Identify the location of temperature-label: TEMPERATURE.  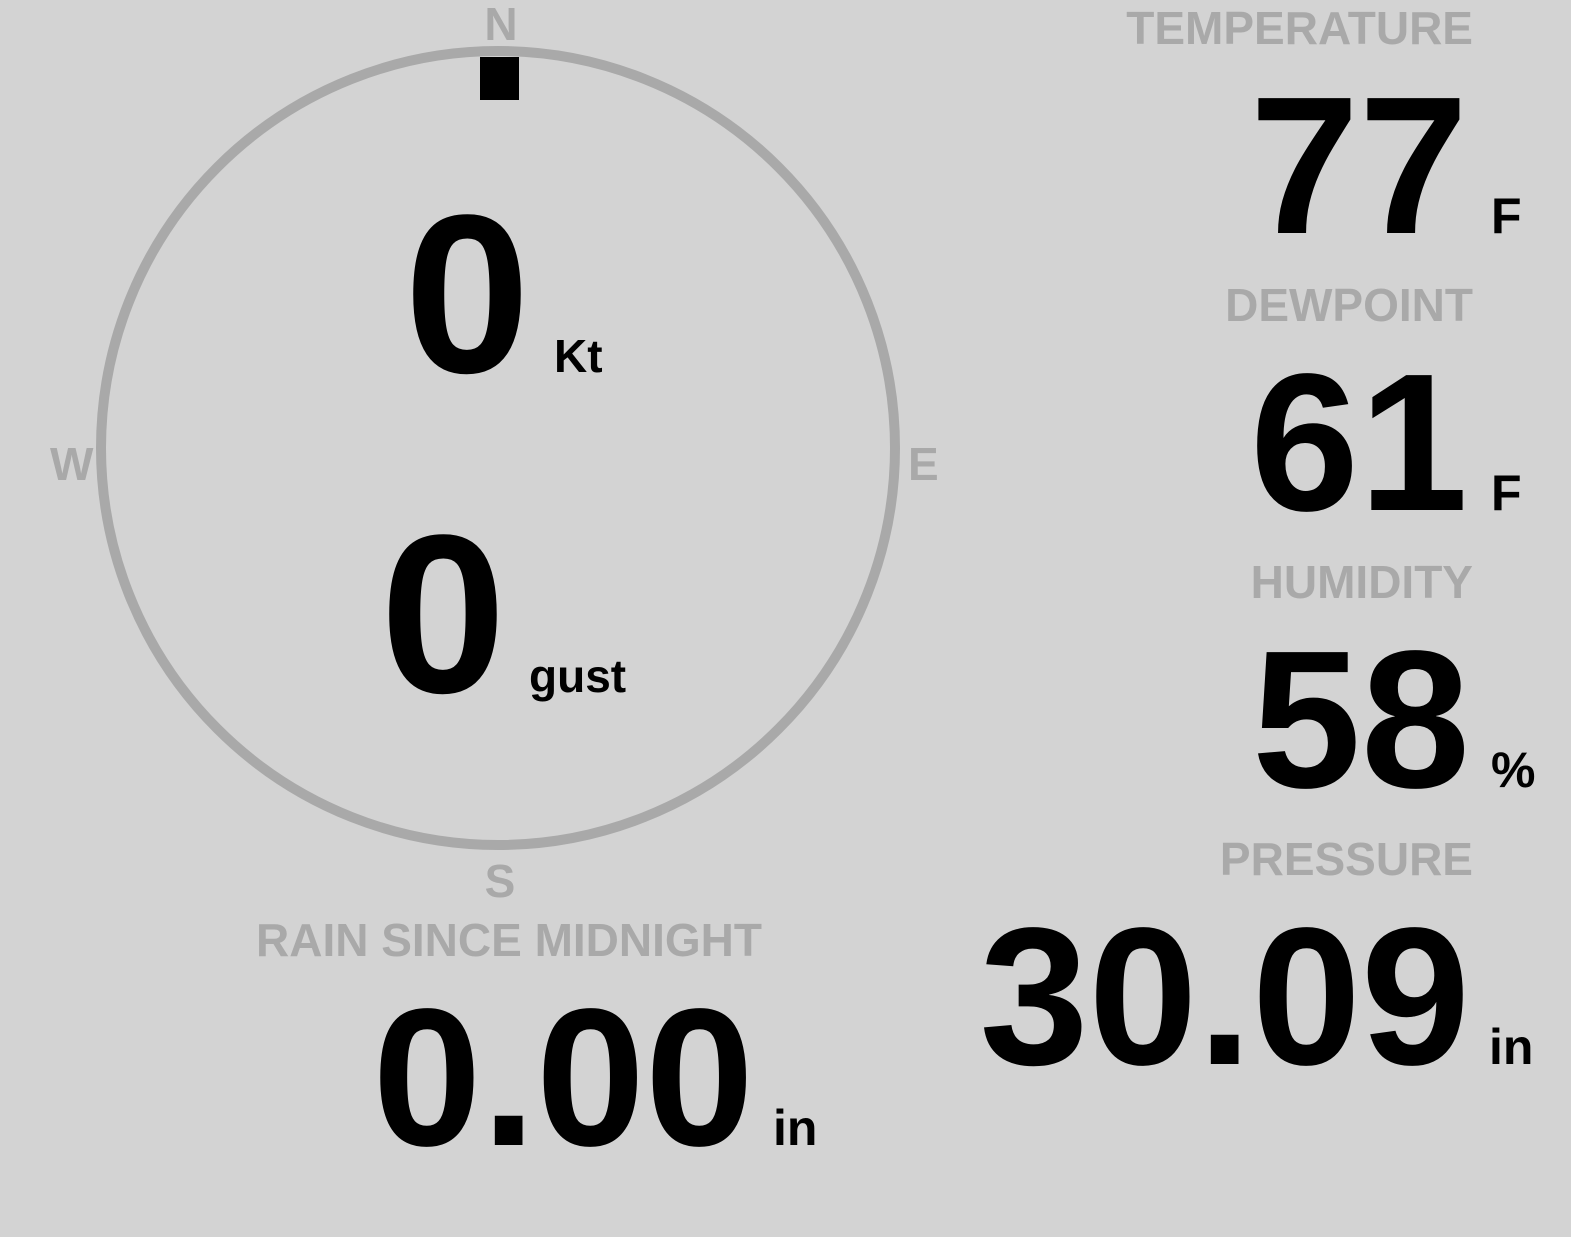
(1299, 28).